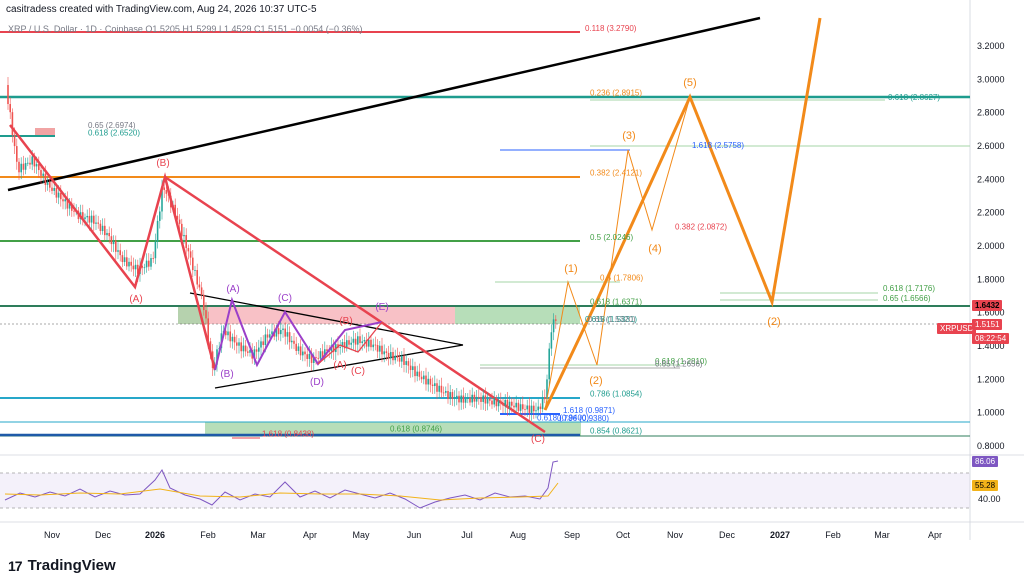  I want to click on fib-label: 0.65 (1.5320), so click(612, 319).